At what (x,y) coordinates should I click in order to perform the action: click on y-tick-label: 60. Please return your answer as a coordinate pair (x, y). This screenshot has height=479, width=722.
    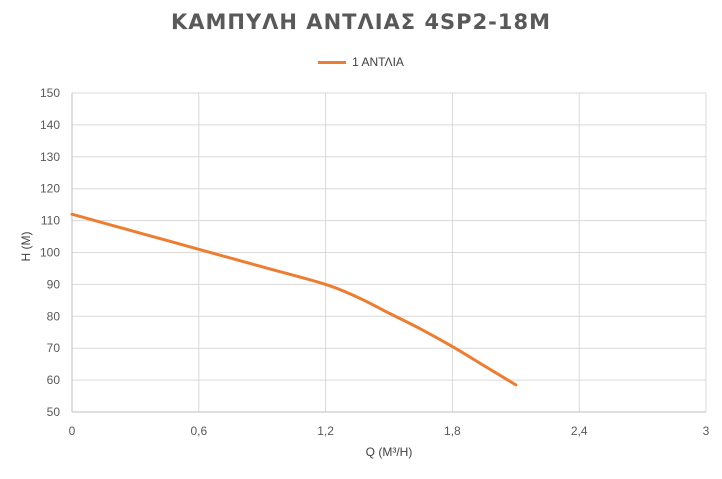
    Looking at the image, I should click on (54, 380).